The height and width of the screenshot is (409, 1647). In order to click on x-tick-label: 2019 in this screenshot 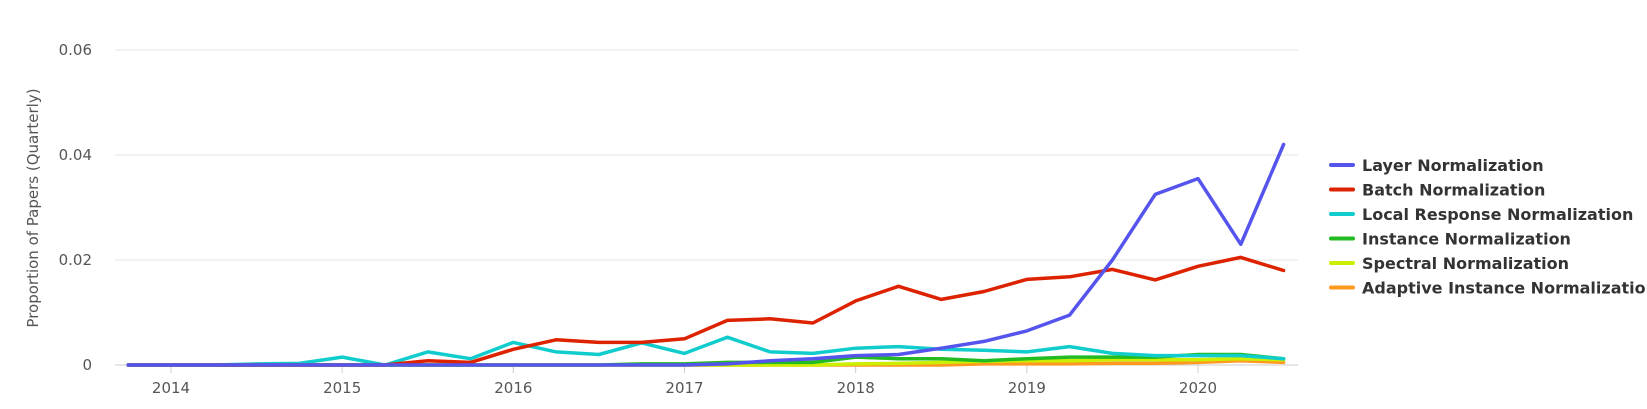, I will do `click(1027, 388)`.